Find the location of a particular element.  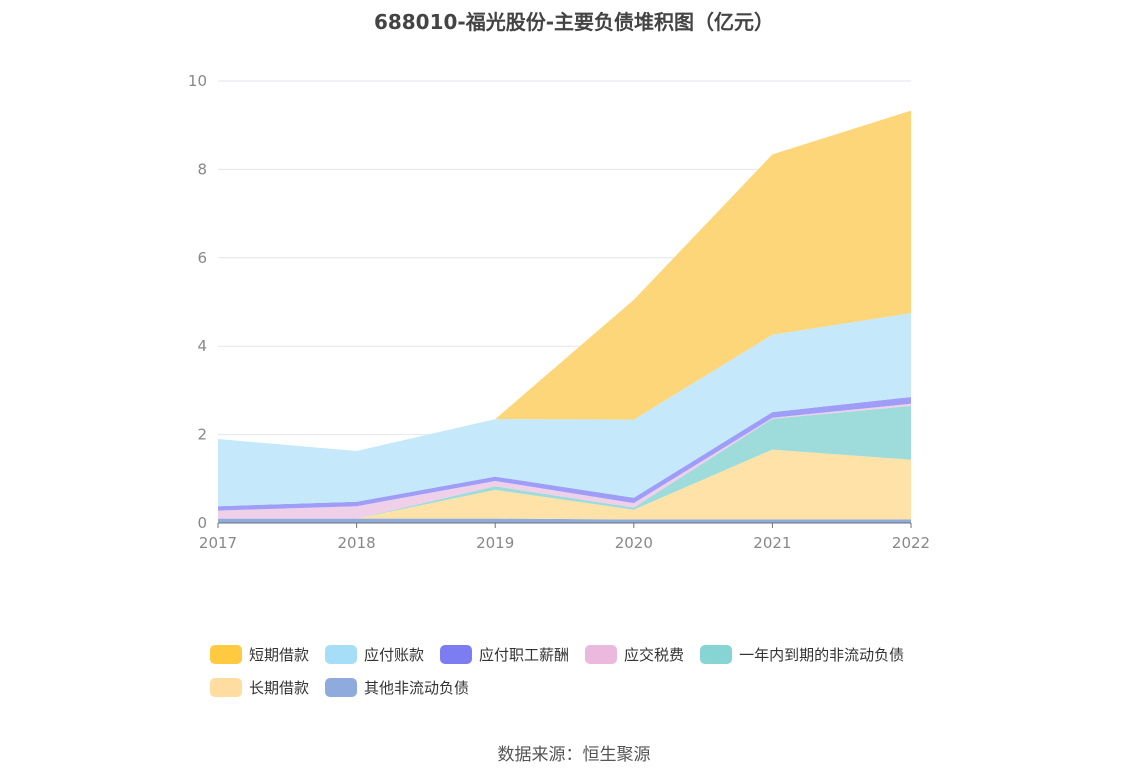

y-tick-label: 2 is located at coordinates (202, 435).